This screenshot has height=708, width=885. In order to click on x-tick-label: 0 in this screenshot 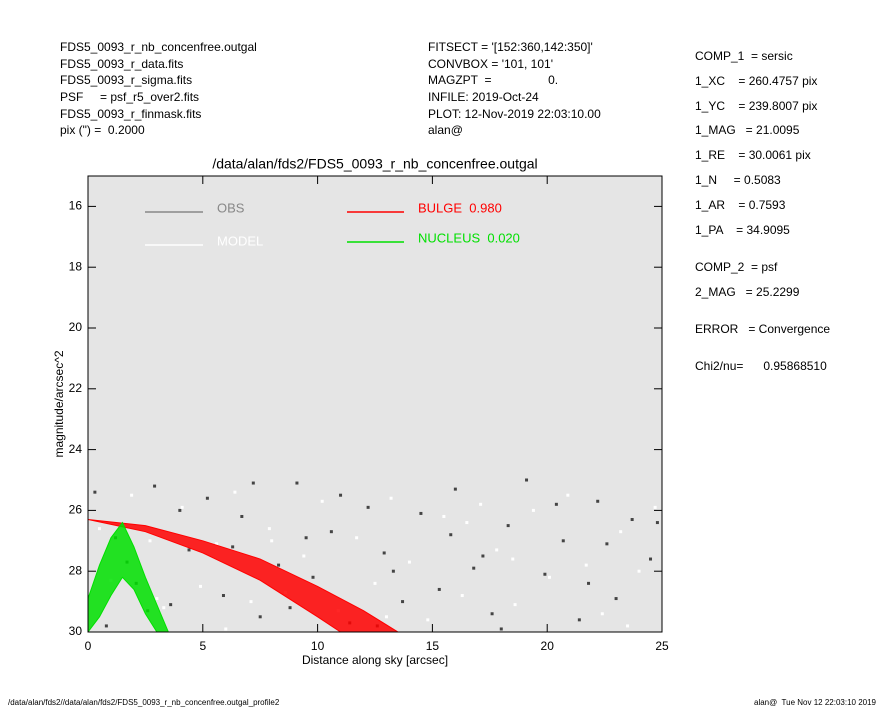, I will do `click(88, 646)`.